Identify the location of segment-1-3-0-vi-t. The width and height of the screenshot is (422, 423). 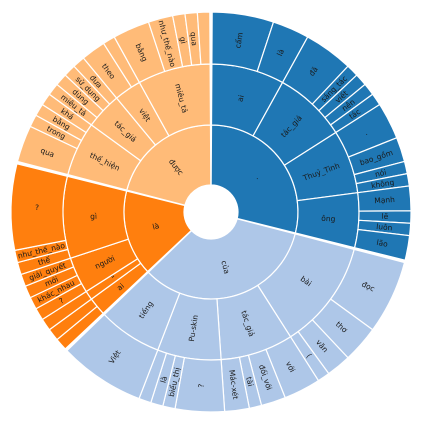
(112, 356).